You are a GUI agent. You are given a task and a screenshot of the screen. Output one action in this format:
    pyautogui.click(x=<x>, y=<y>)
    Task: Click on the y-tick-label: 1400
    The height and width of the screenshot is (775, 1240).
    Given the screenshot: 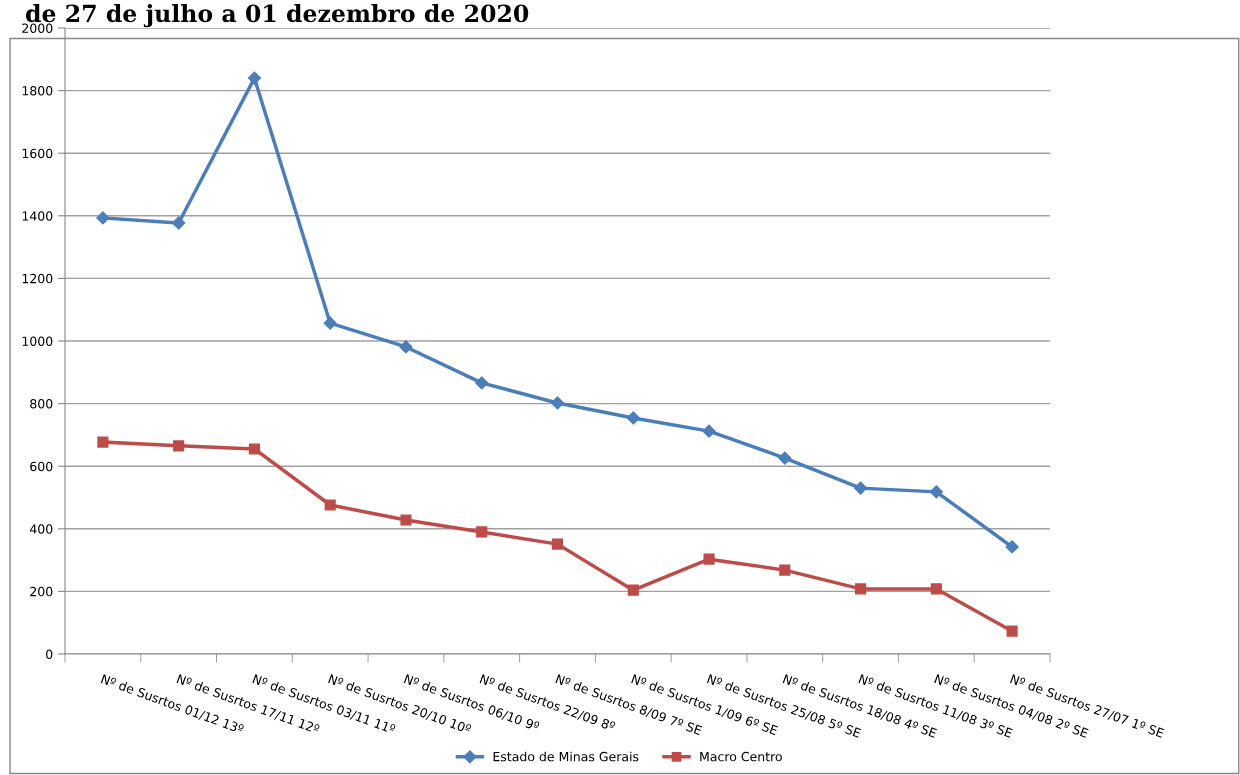 What is the action you would take?
    pyautogui.click(x=37, y=216)
    